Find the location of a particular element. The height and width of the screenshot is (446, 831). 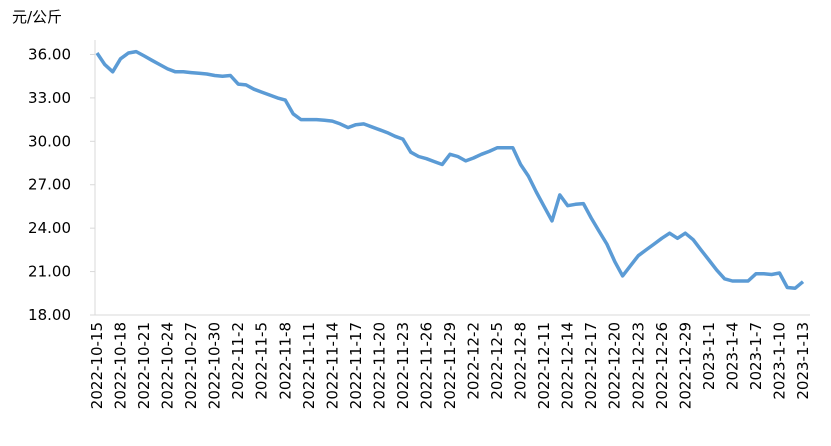

y-tick-label: 27.00 is located at coordinates (49, 185).